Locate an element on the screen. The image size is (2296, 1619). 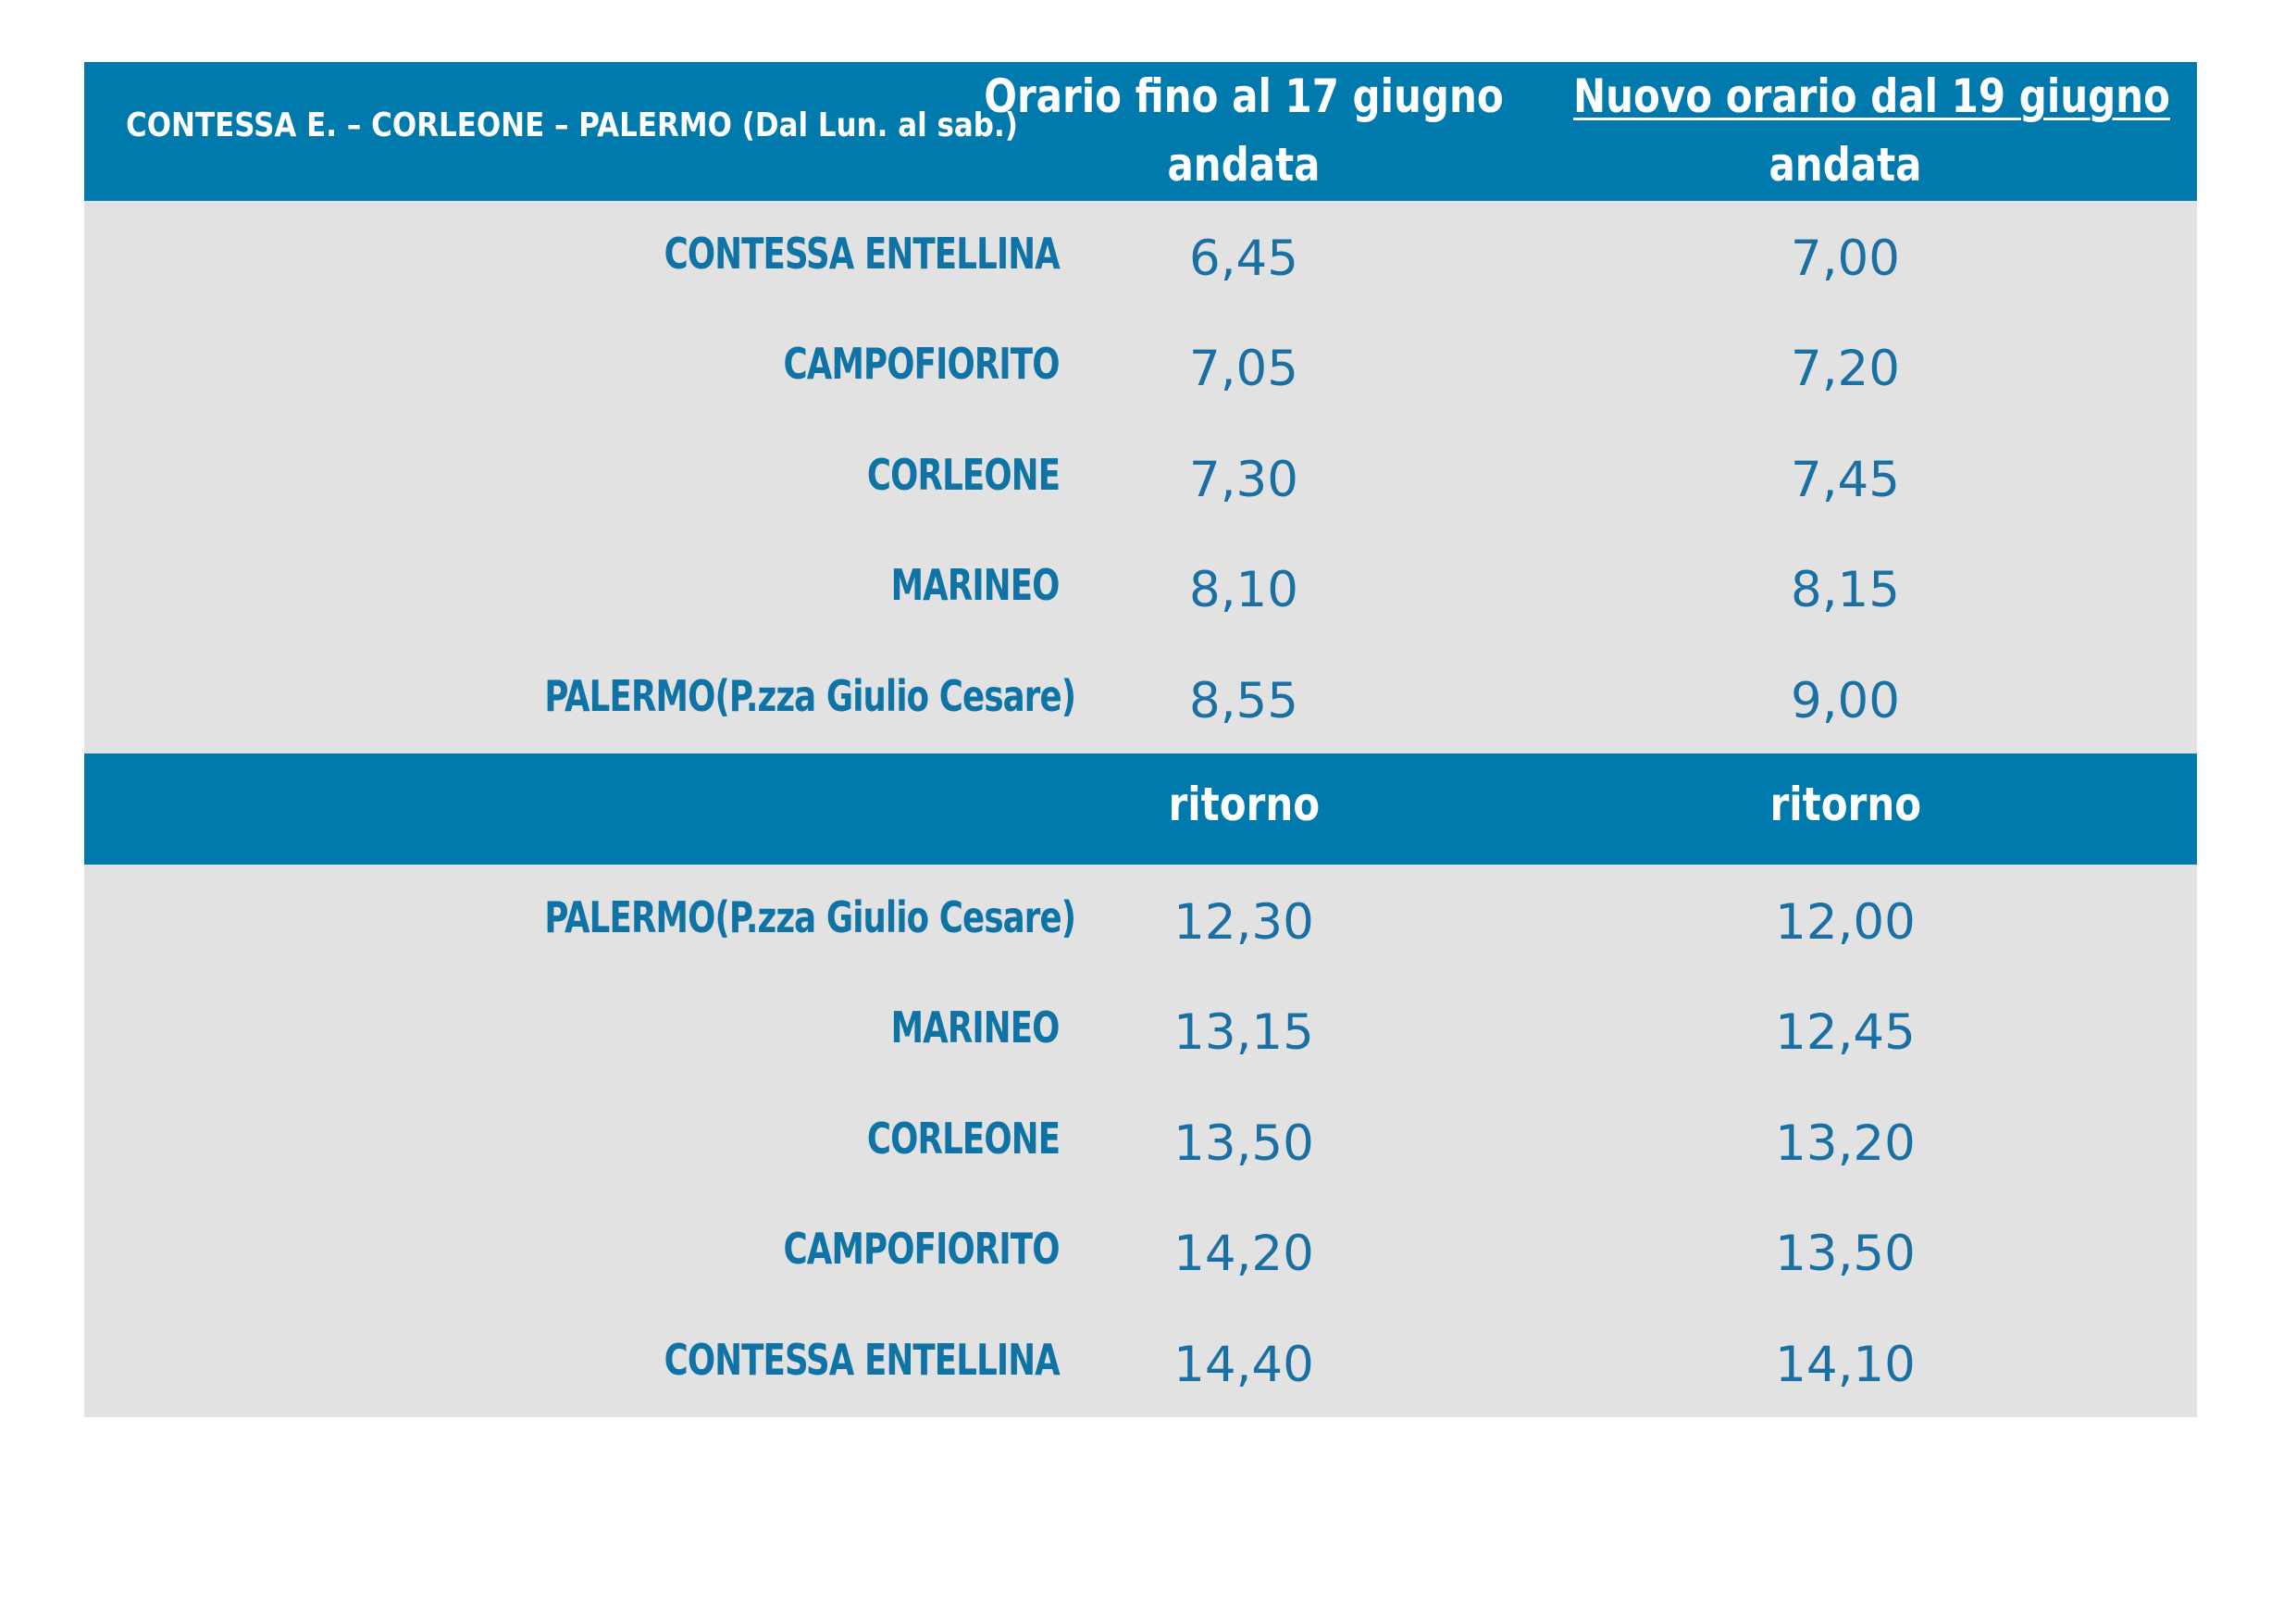
return-label-old: ritorno is located at coordinates (1244, 805).